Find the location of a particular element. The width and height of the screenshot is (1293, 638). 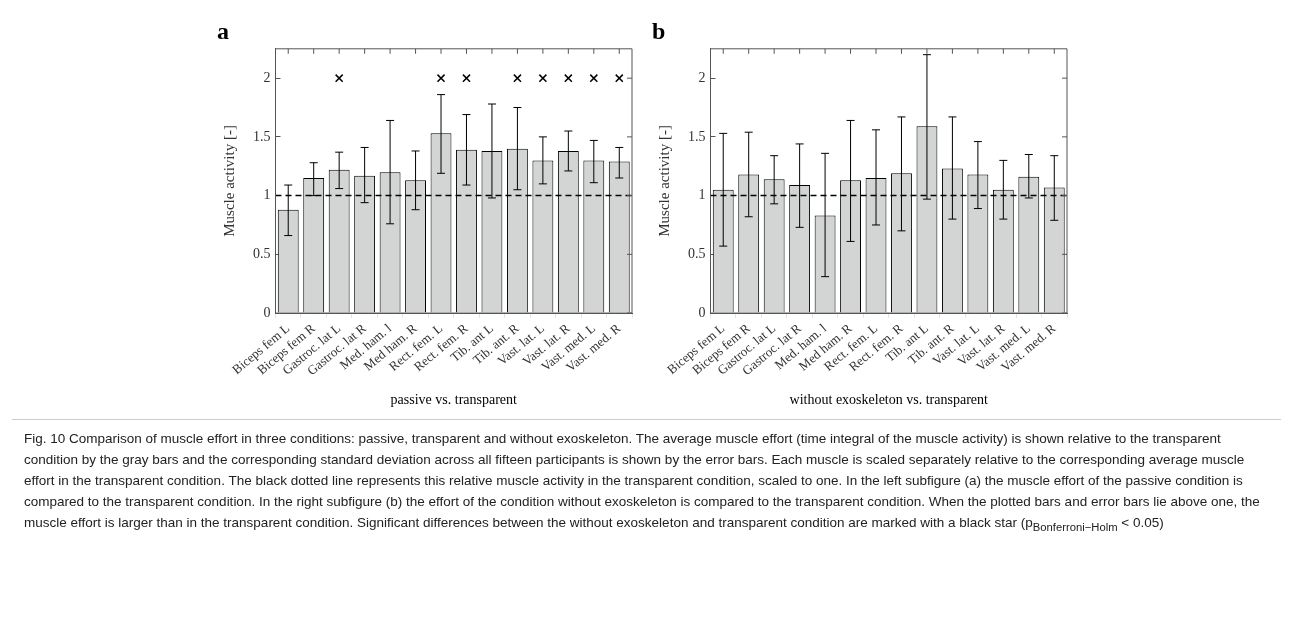

chart-title: a is located at coordinates (222, 30).